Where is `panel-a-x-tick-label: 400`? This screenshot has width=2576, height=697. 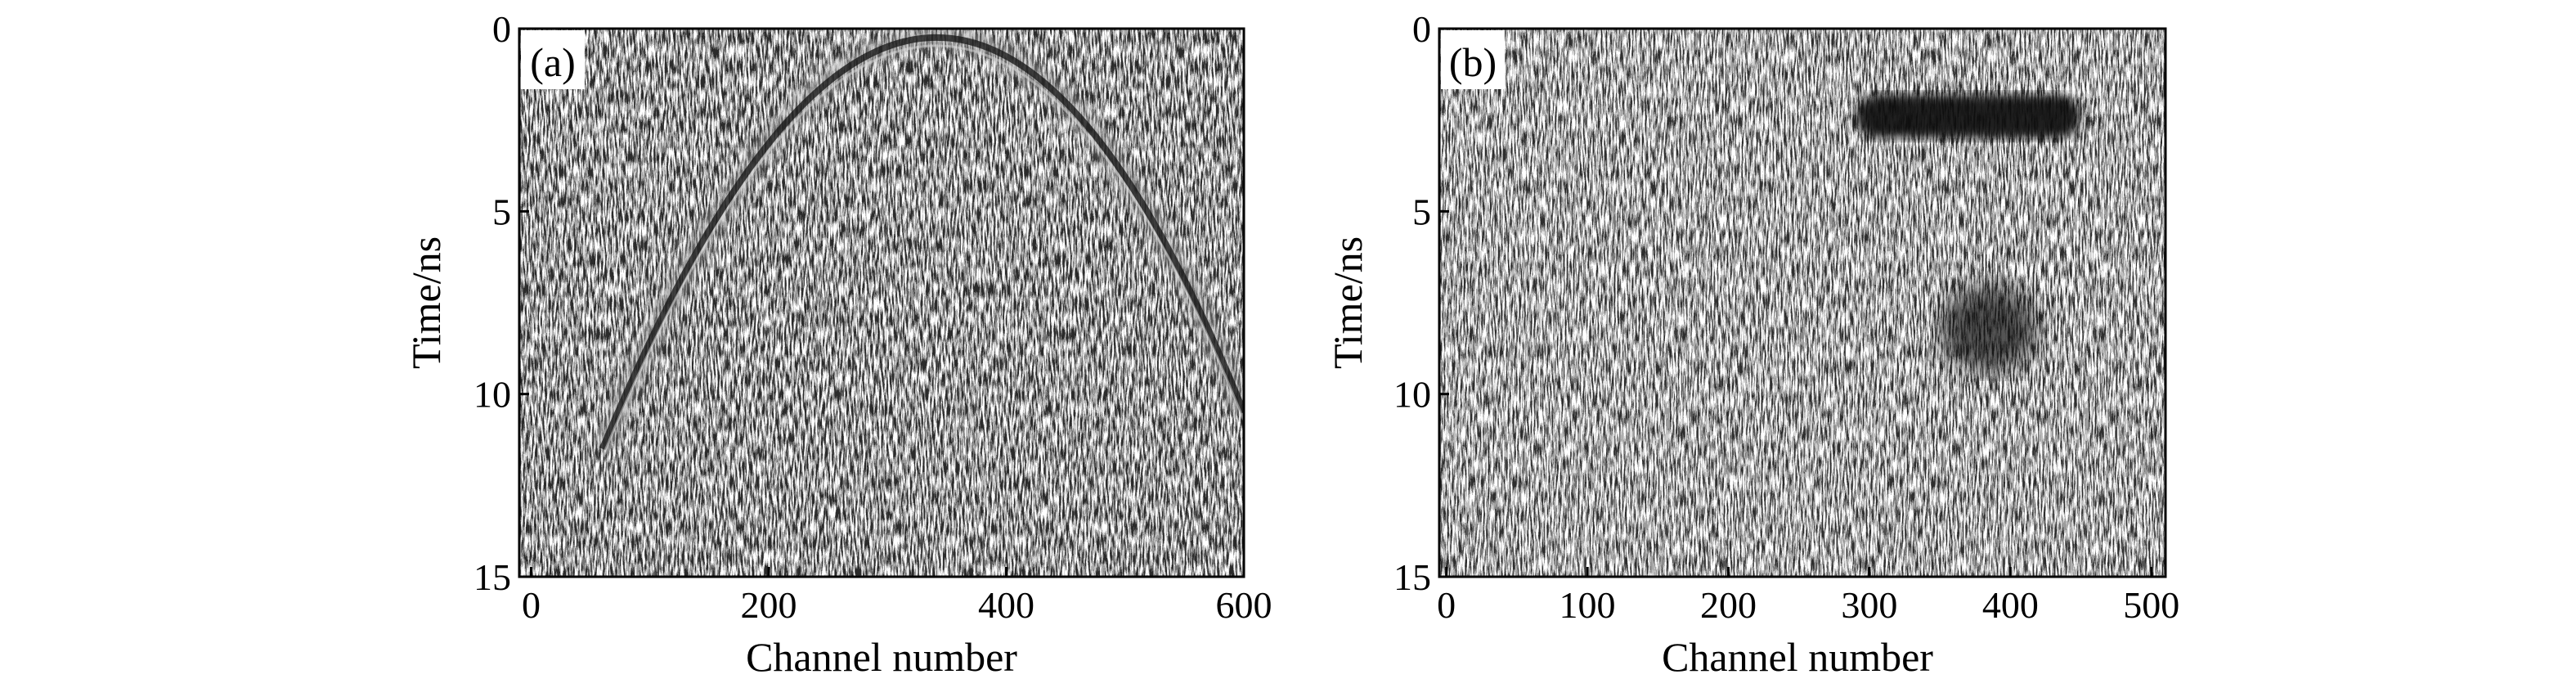
panel-a-x-tick-label: 400 is located at coordinates (1006, 605).